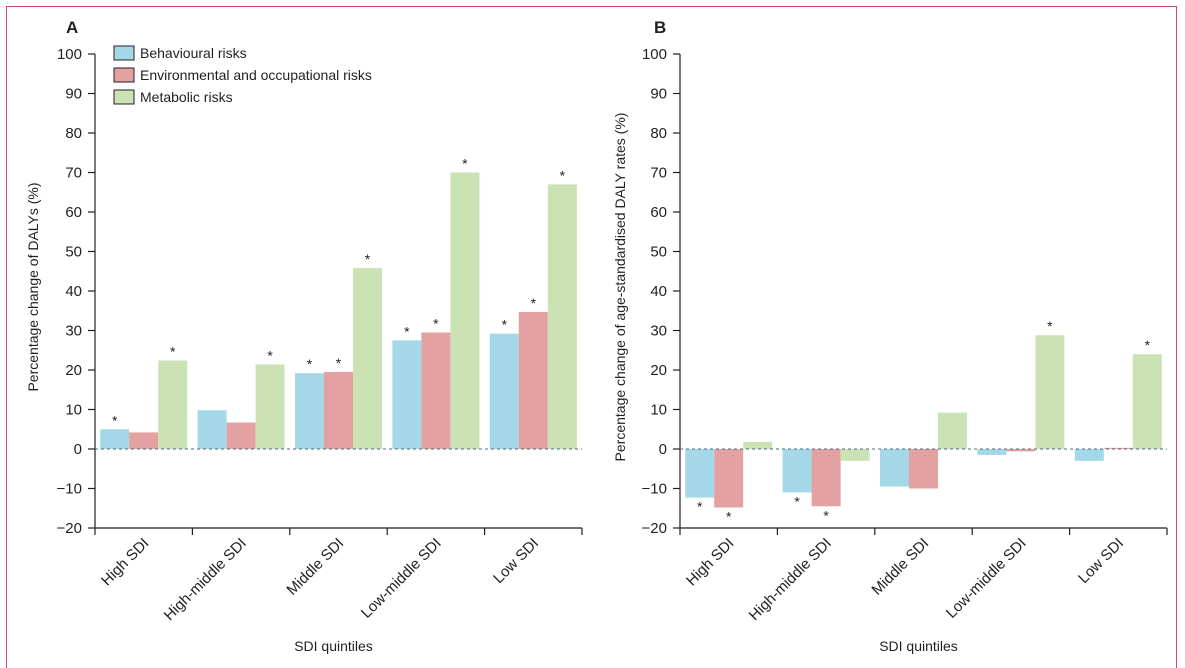 This screenshot has height=668, width=1185. I want to click on panel-b-y-tick-label: −20, so click(654, 528).